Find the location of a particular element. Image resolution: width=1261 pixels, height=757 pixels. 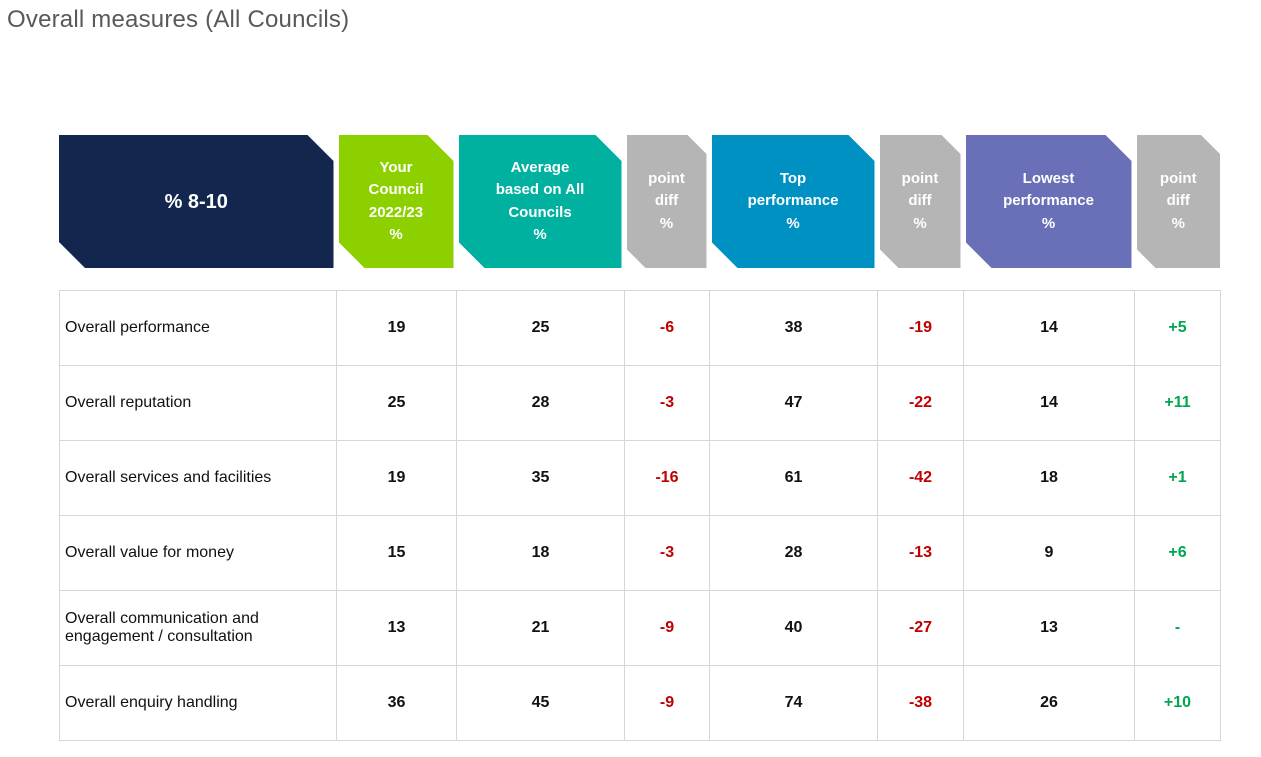

diff-vs-top: -13 is located at coordinates (920, 553).